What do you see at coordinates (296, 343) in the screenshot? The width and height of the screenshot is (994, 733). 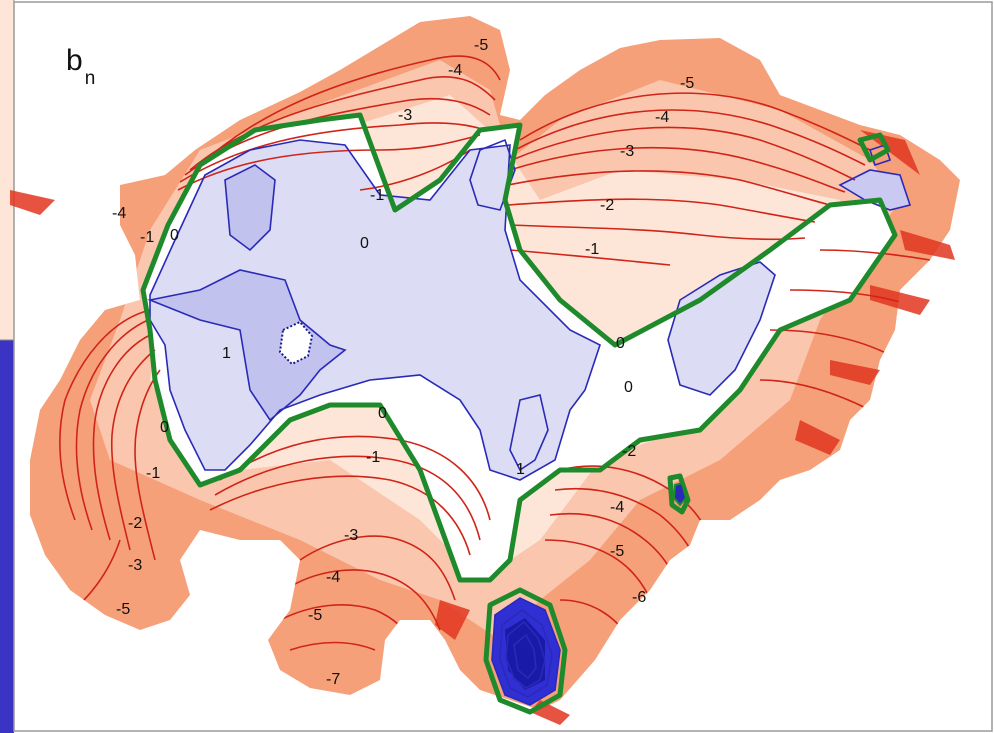 I see `summit-marker` at bounding box center [296, 343].